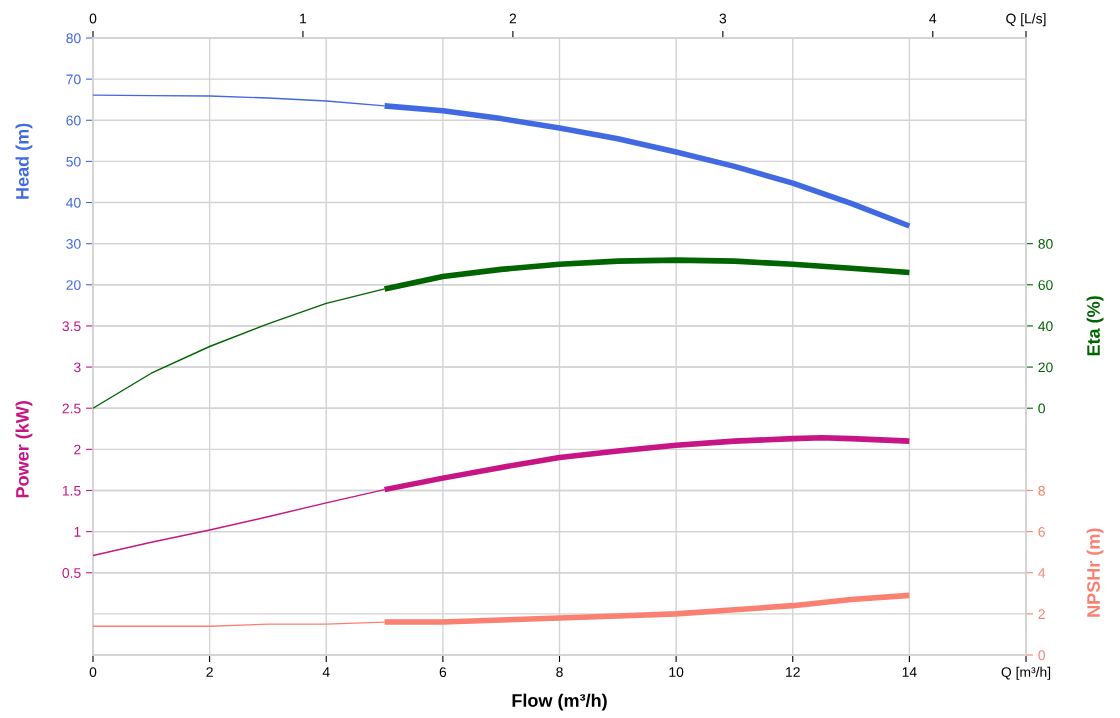 The height and width of the screenshot is (718, 1120). What do you see at coordinates (326, 672) in the screenshot?
I see `x-tick-label: 4` at bounding box center [326, 672].